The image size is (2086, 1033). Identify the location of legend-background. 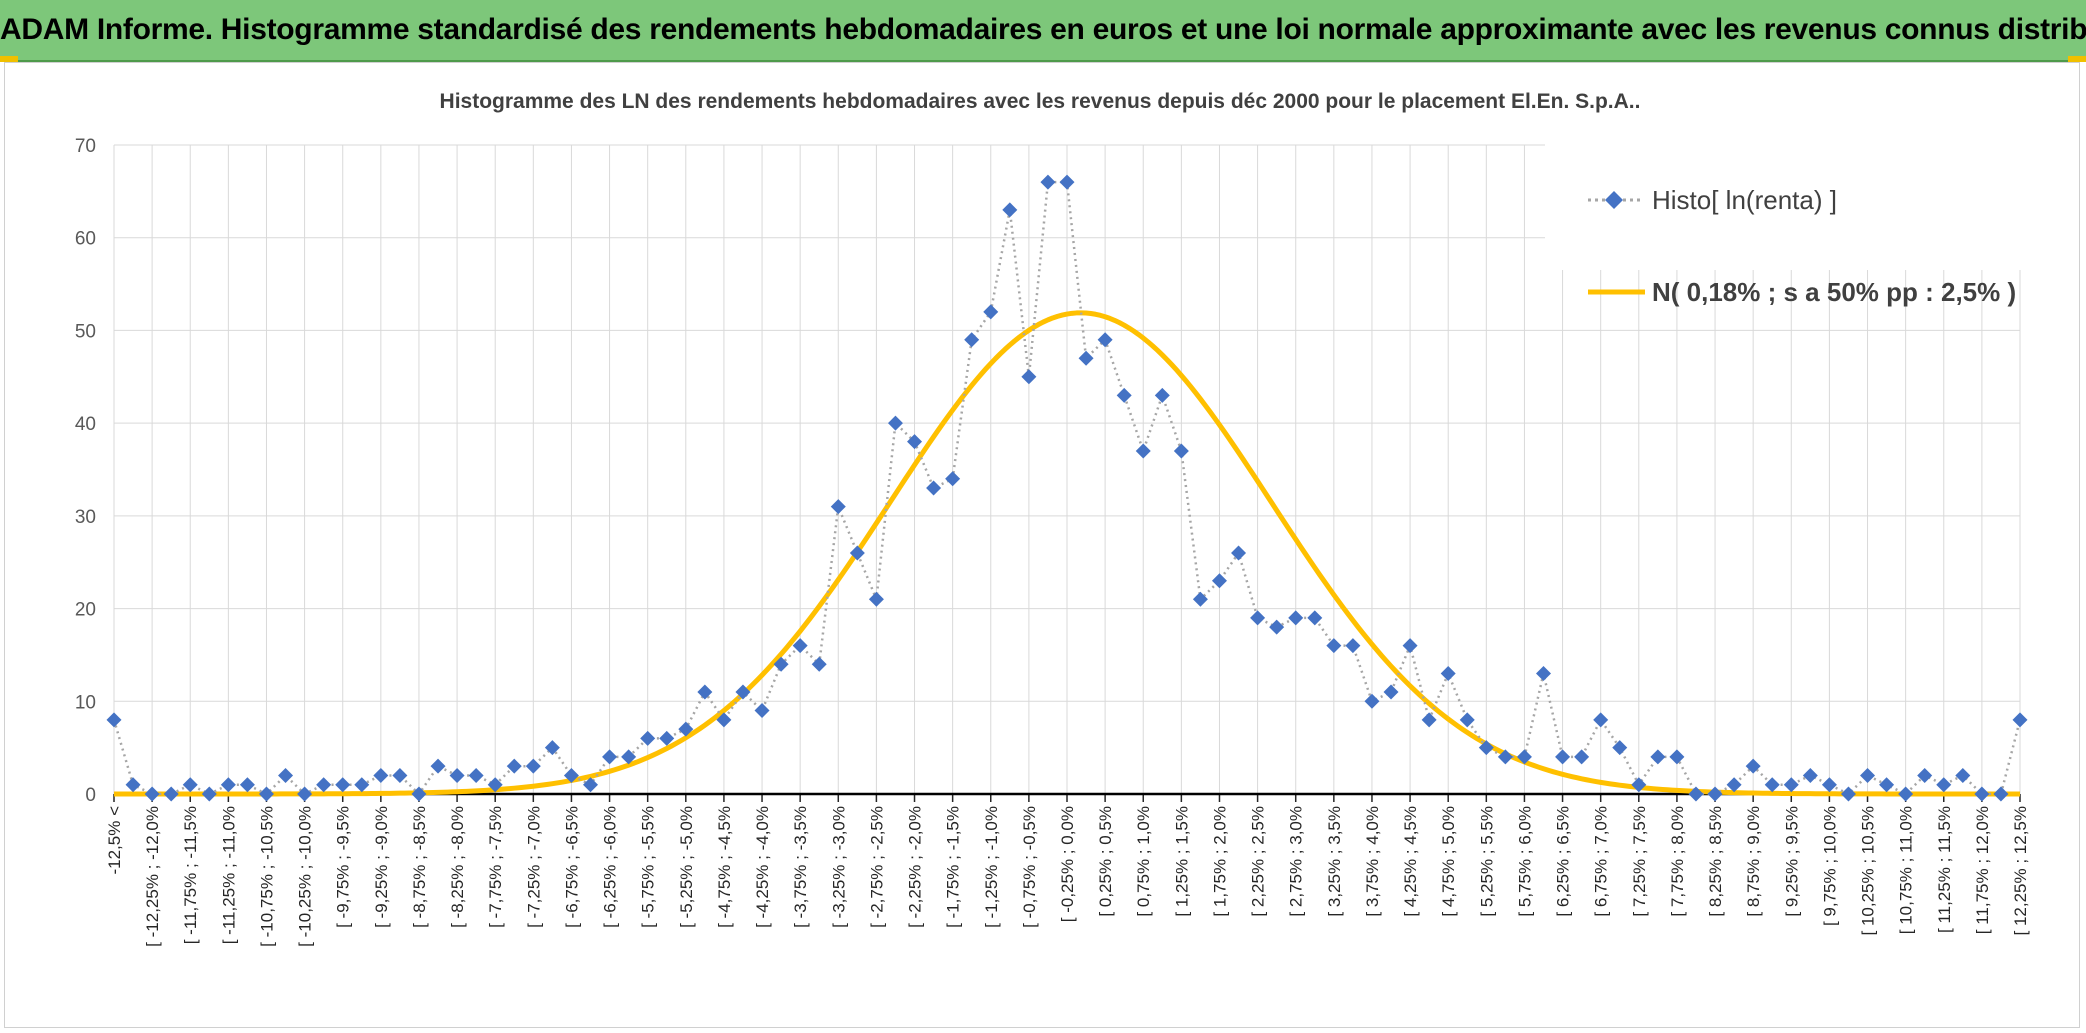
(1785, 195).